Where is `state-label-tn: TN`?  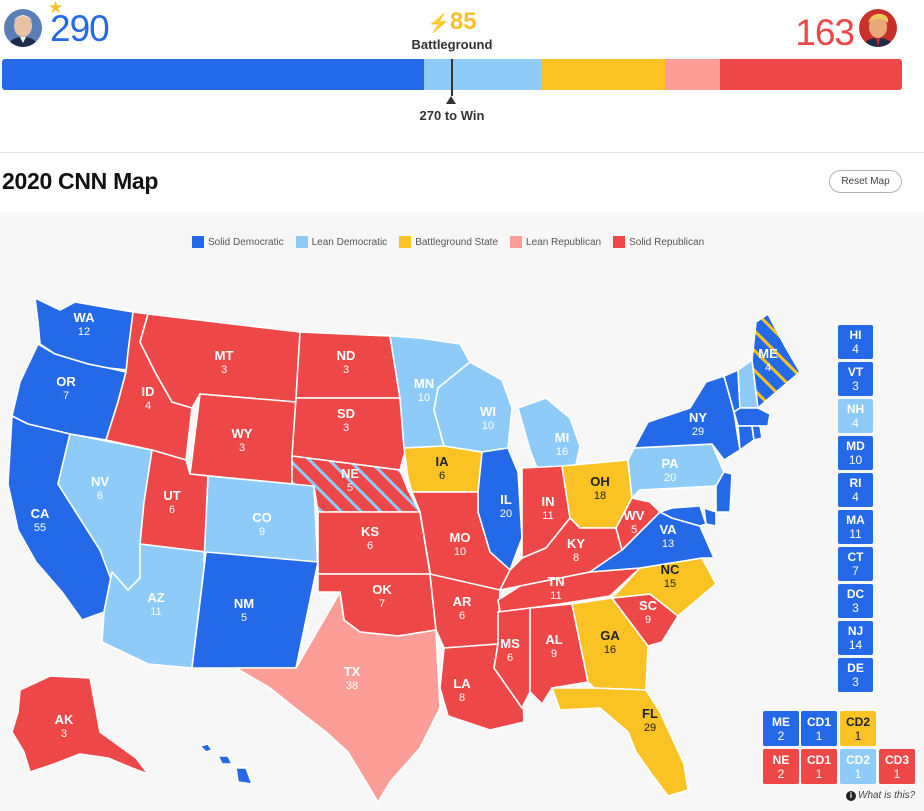
state-label-tn: TN is located at coordinates (555, 581).